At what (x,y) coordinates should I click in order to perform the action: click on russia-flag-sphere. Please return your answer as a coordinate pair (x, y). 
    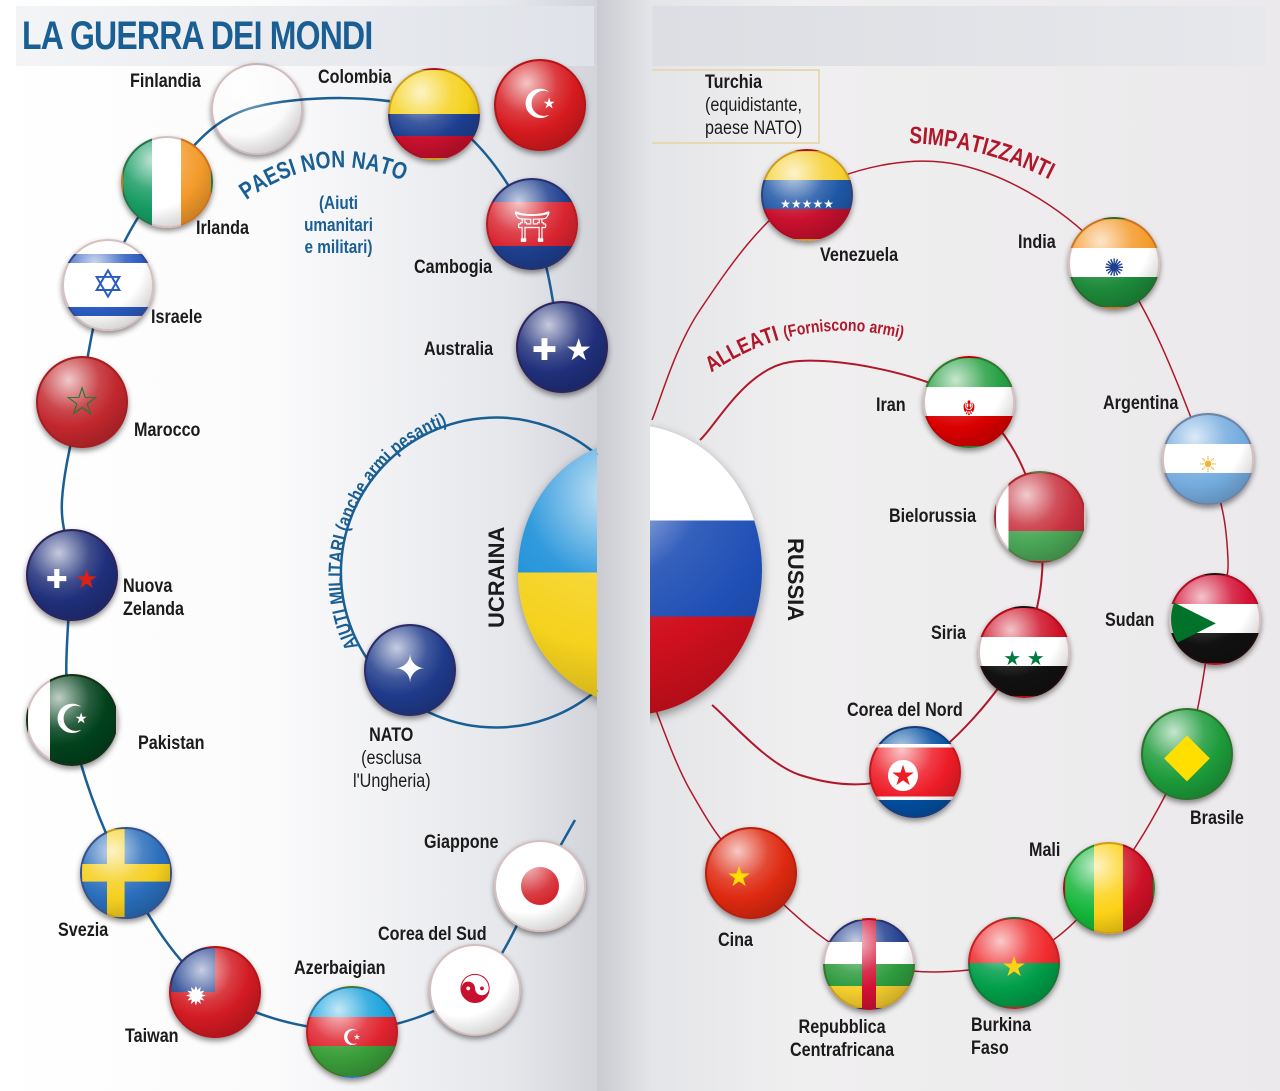
    Looking at the image, I should click on (706, 570).